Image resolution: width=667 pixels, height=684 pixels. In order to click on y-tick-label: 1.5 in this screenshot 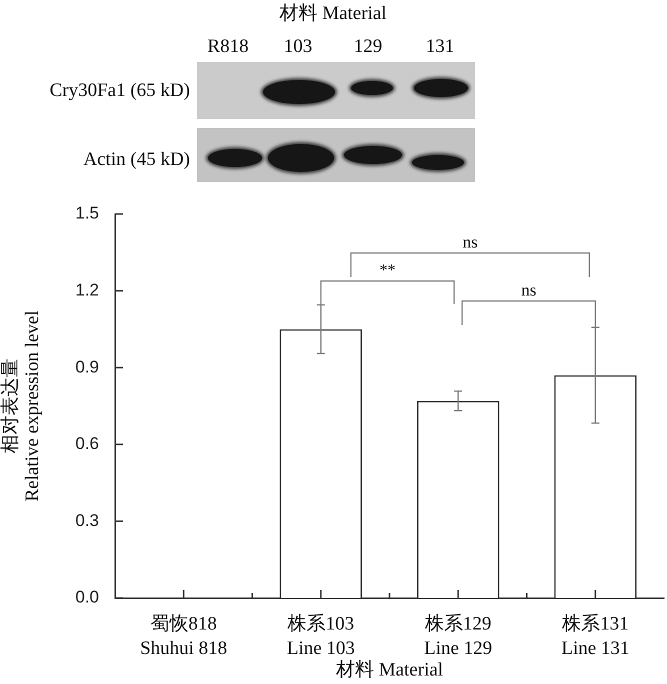, I will do `click(87, 213)`.